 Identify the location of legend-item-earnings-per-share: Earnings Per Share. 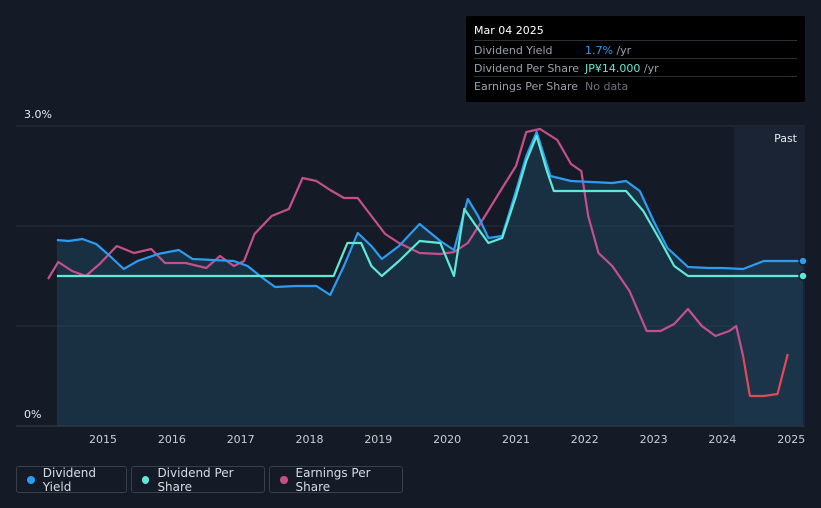
(336, 479).